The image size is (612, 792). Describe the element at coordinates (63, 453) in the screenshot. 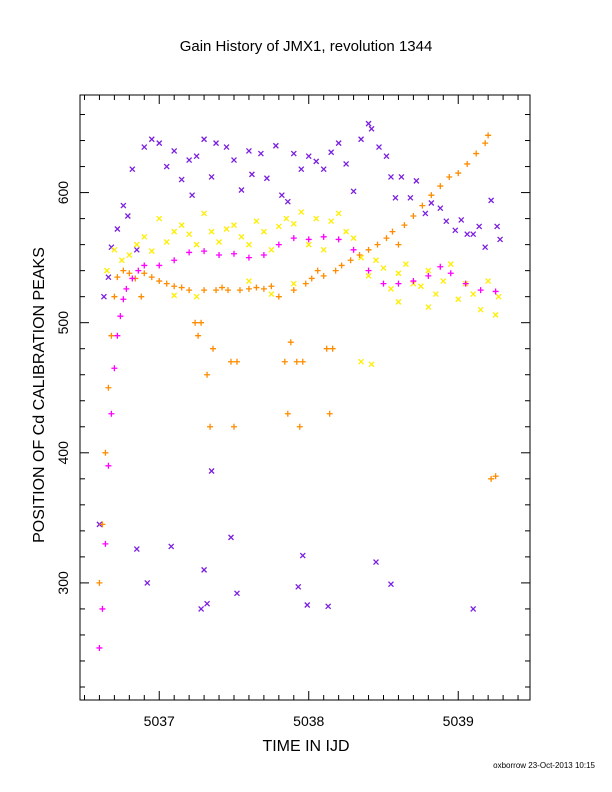

I see `y-tick-label: 400` at that location.